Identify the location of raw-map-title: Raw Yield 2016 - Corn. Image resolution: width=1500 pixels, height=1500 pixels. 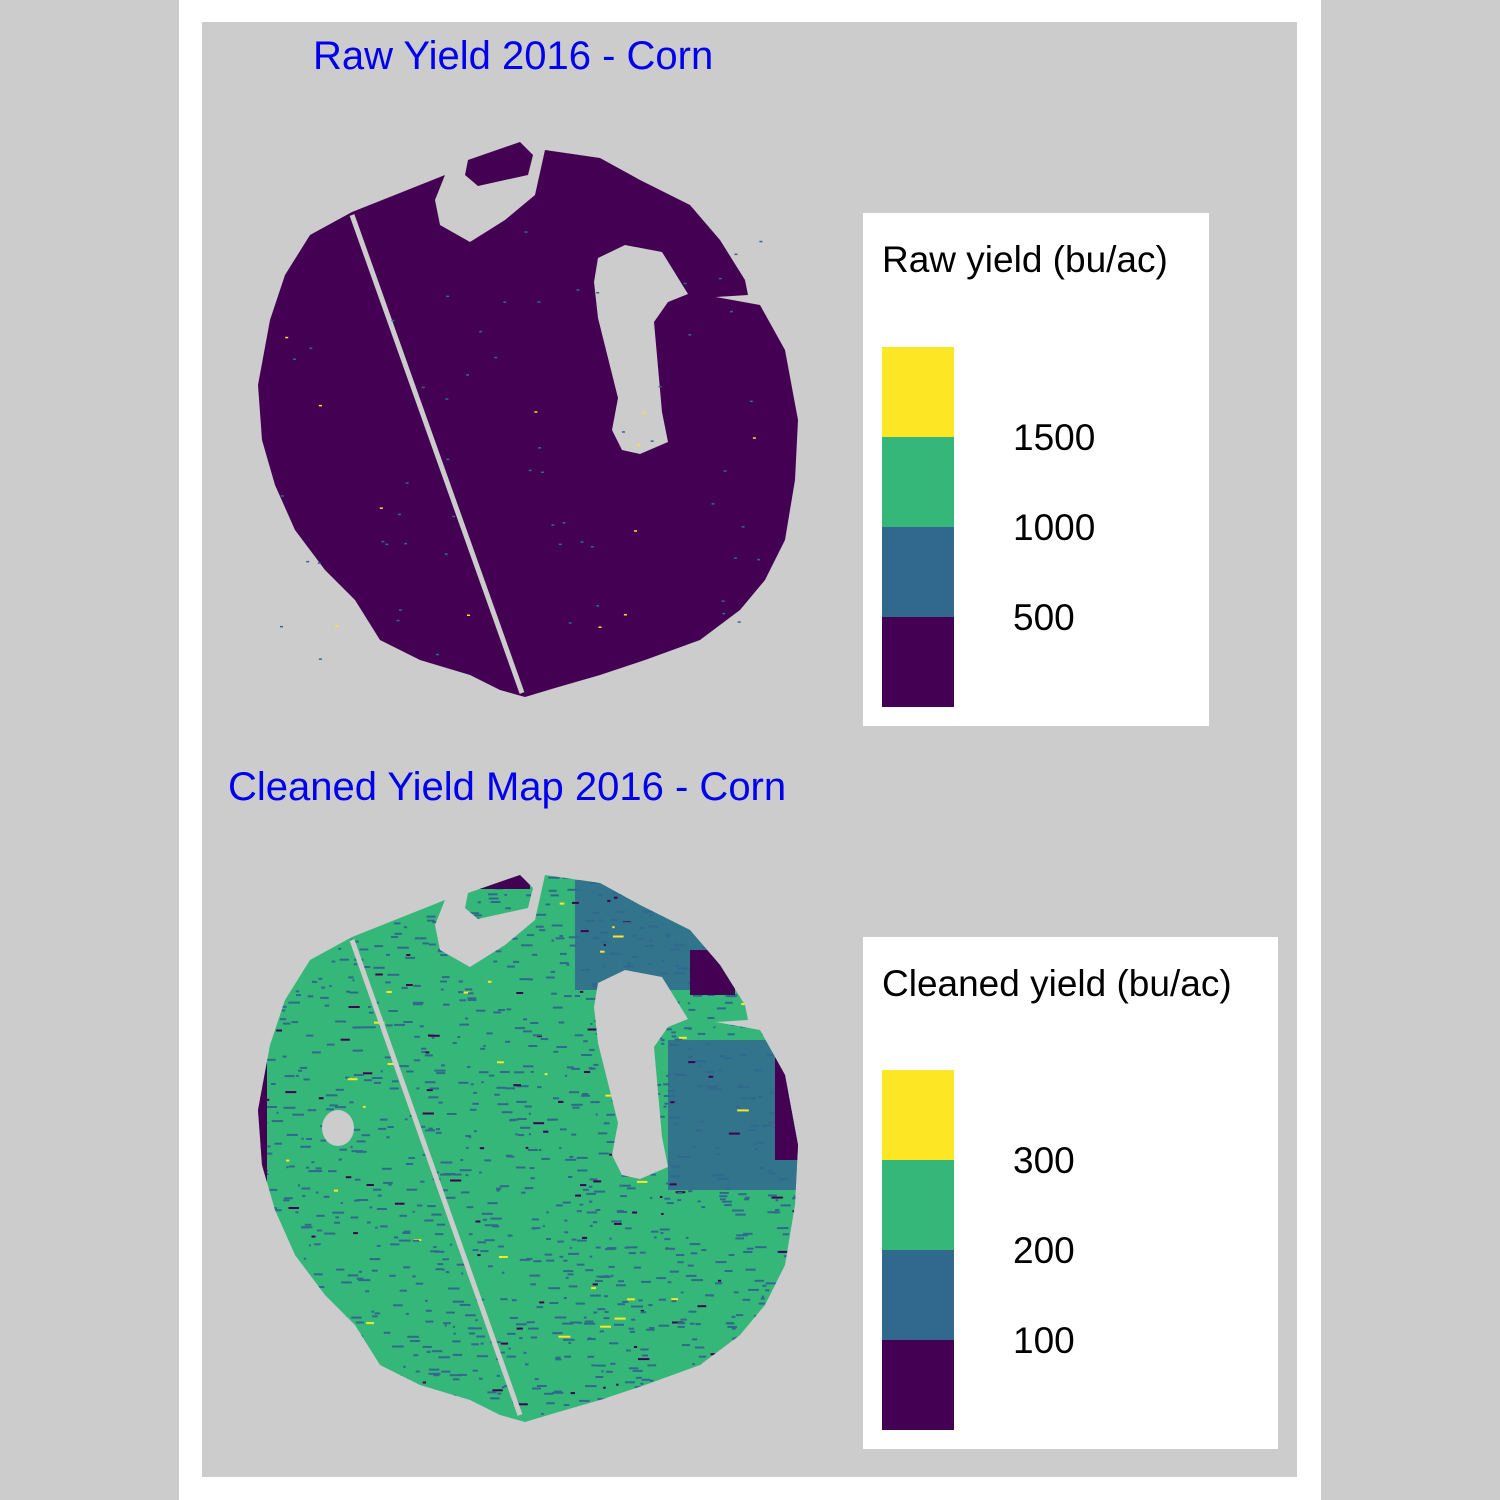
(513, 56).